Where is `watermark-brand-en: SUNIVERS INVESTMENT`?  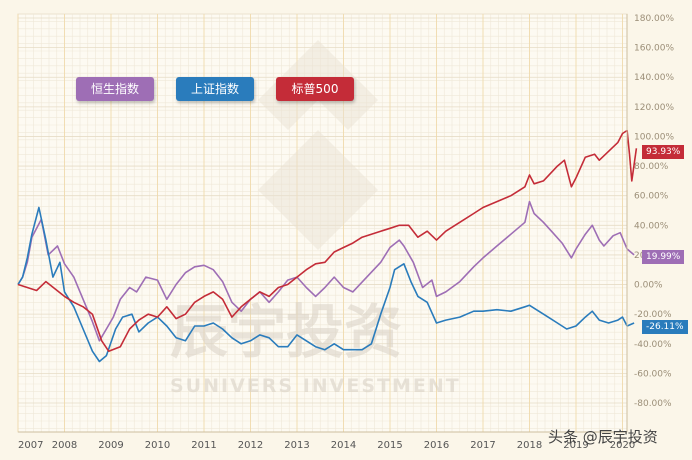
watermark-brand-en: SUNIVERS INVESTMENT is located at coordinates (315, 386).